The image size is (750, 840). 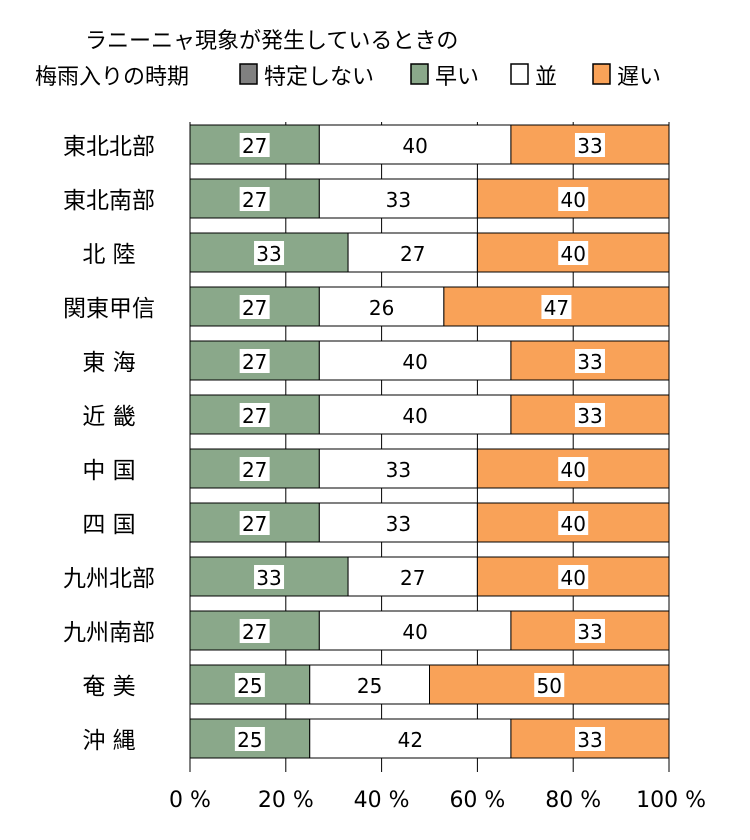 What do you see at coordinates (109, 579) in the screenshot?
I see `category-label: 九州北部` at bounding box center [109, 579].